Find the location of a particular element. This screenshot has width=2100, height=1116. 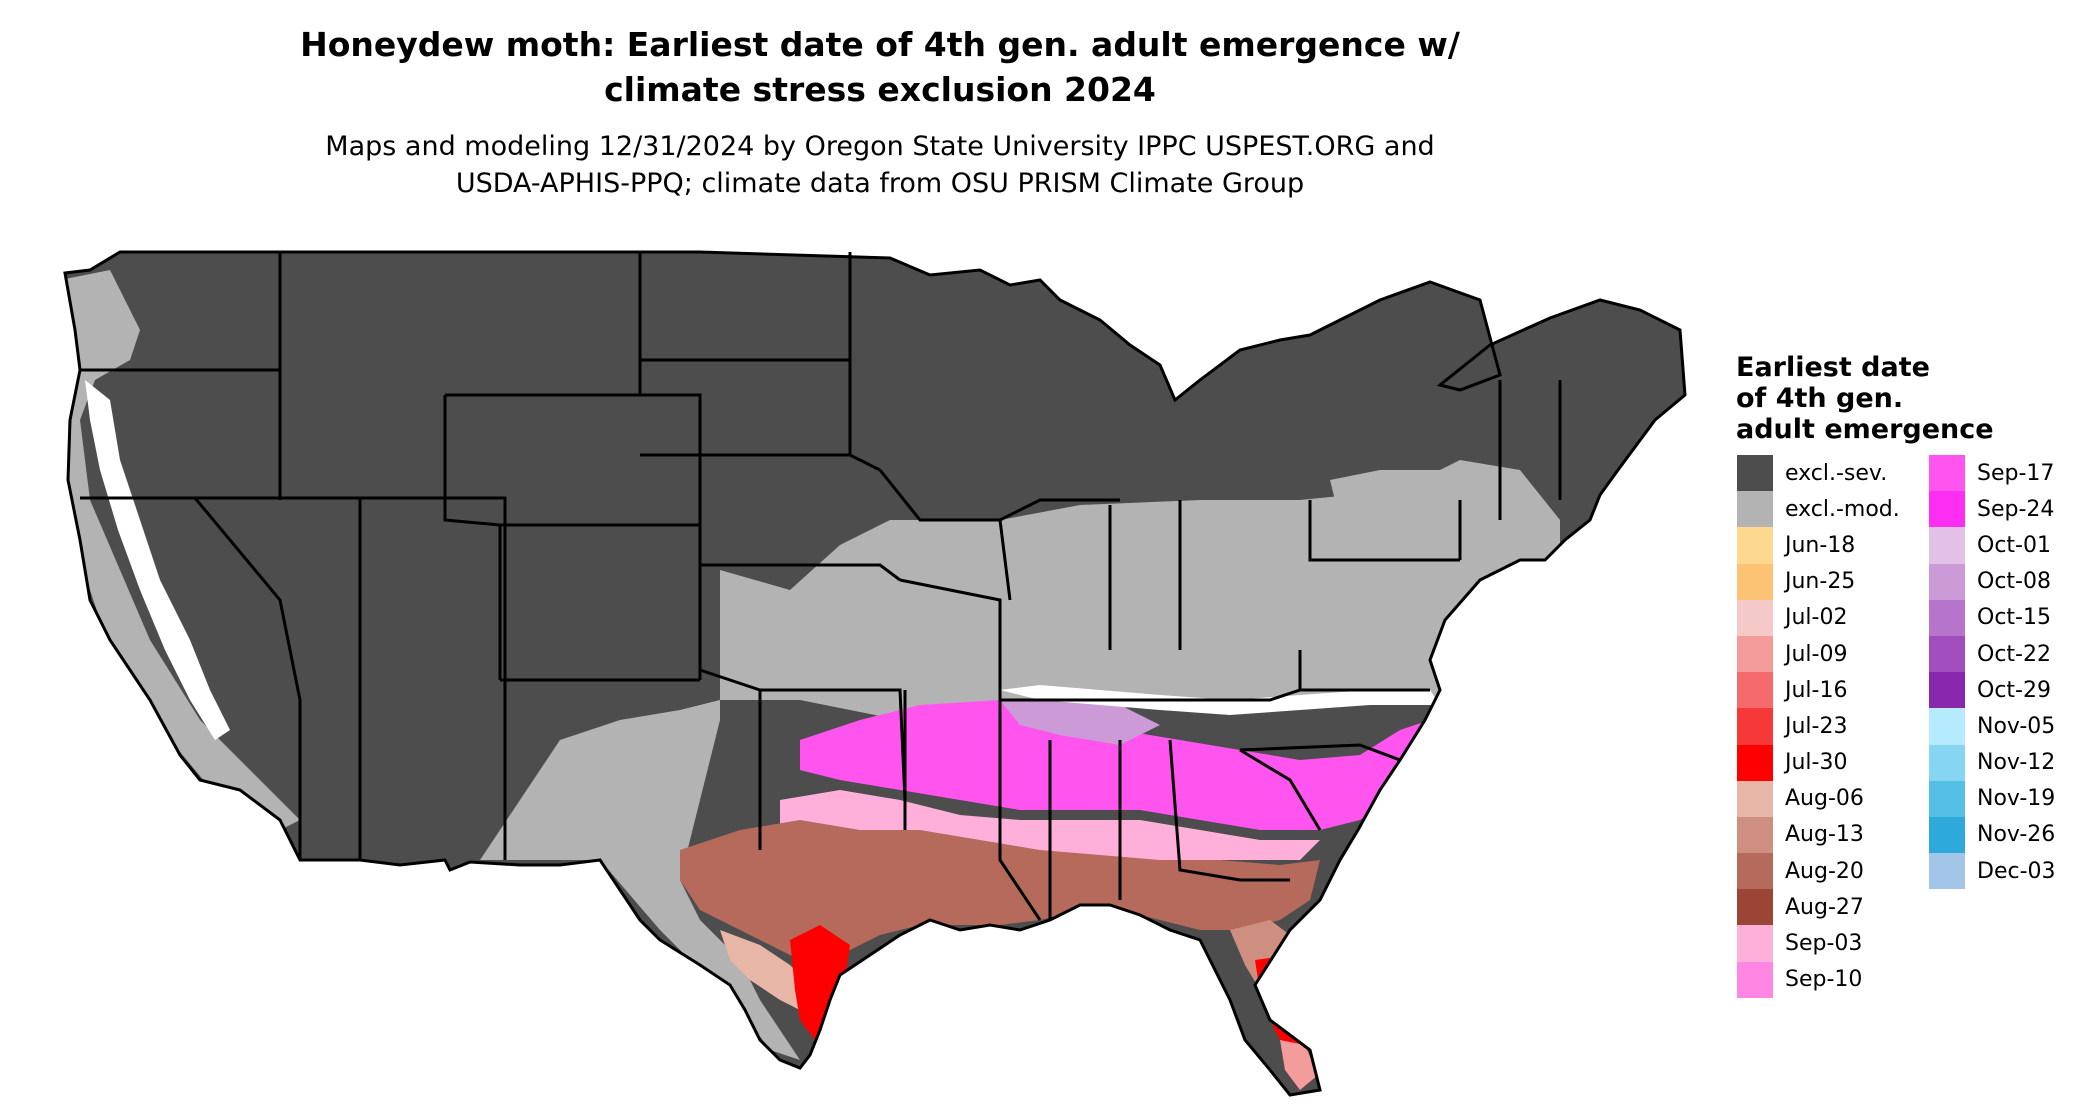

legend-item: Aug-06 is located at coordinates (1818, 798).